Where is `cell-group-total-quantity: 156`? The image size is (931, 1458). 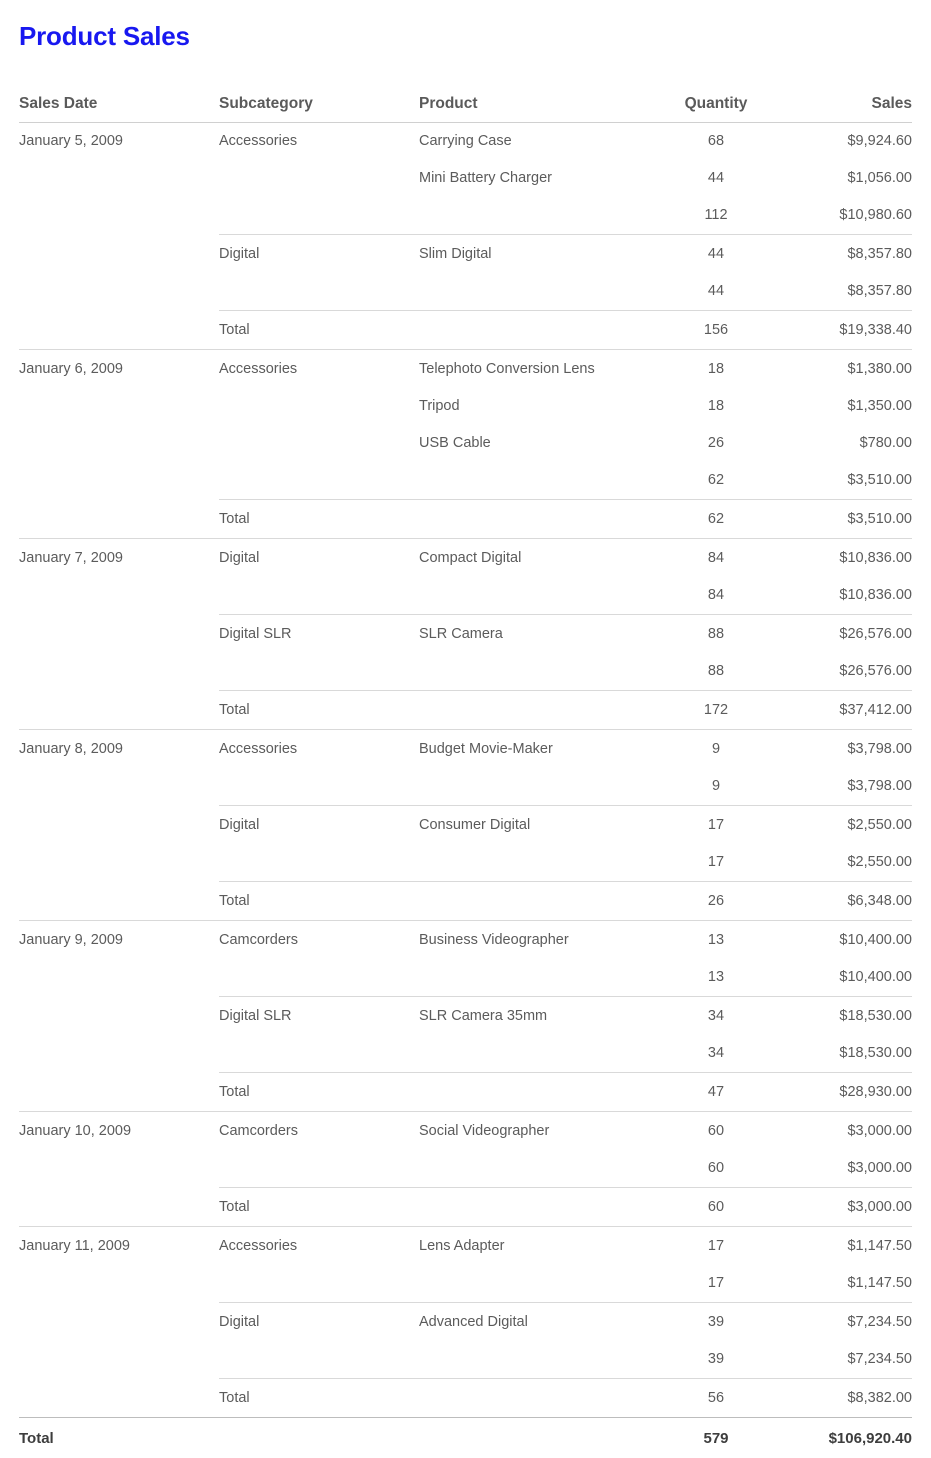 cell-group-total-quantity: 156 is located at coordinates (716, 331).